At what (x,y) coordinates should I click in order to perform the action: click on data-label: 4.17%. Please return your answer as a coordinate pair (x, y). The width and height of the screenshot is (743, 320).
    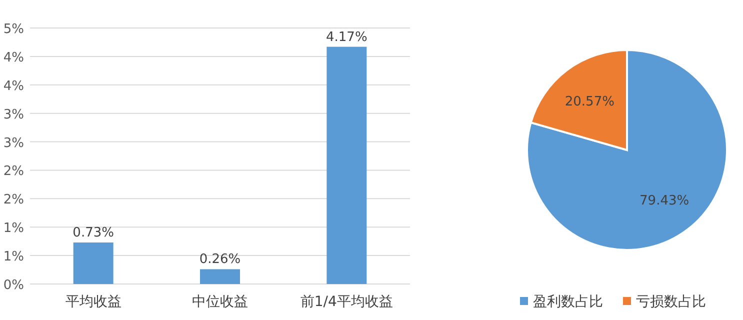
    Looking at the image, I should click on (347, 37).